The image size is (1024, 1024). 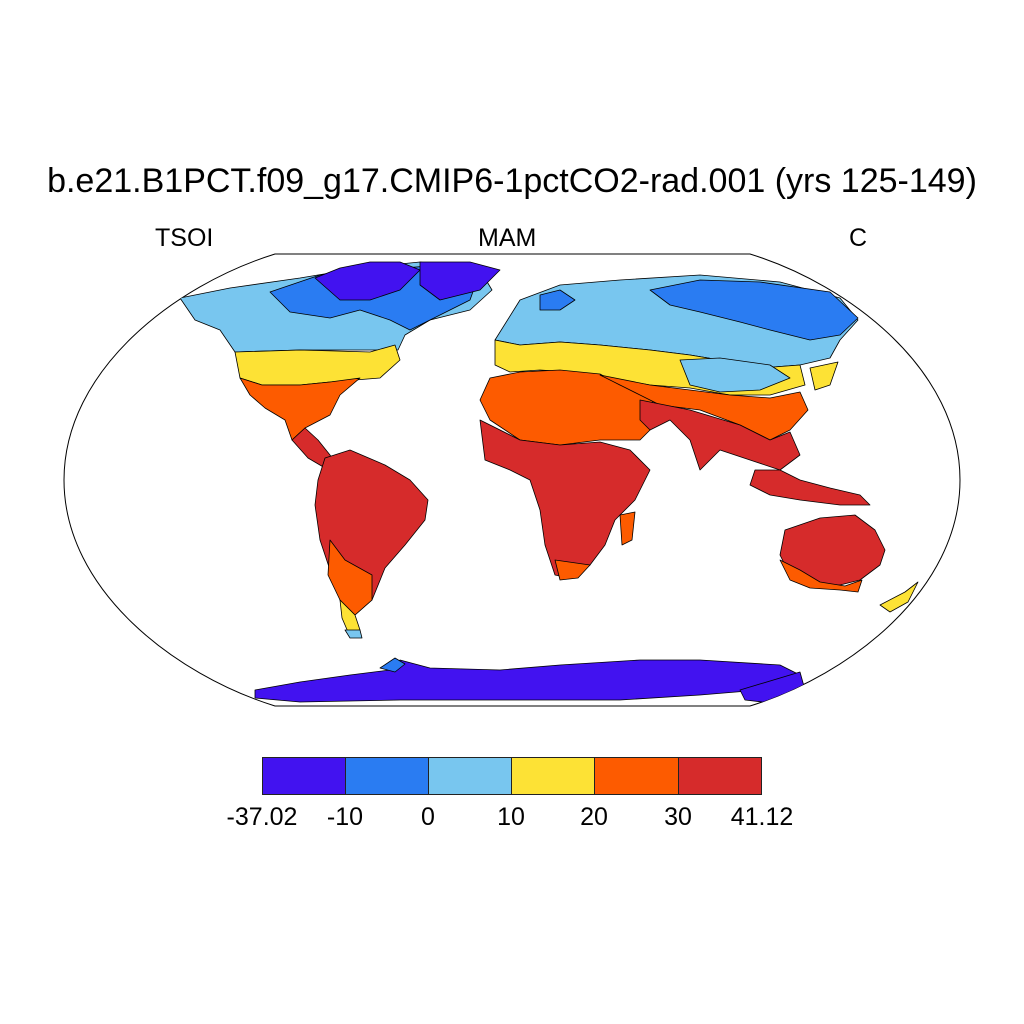 I want to click on colorbar-label-min: -37.02, so click(x=262, y=817).